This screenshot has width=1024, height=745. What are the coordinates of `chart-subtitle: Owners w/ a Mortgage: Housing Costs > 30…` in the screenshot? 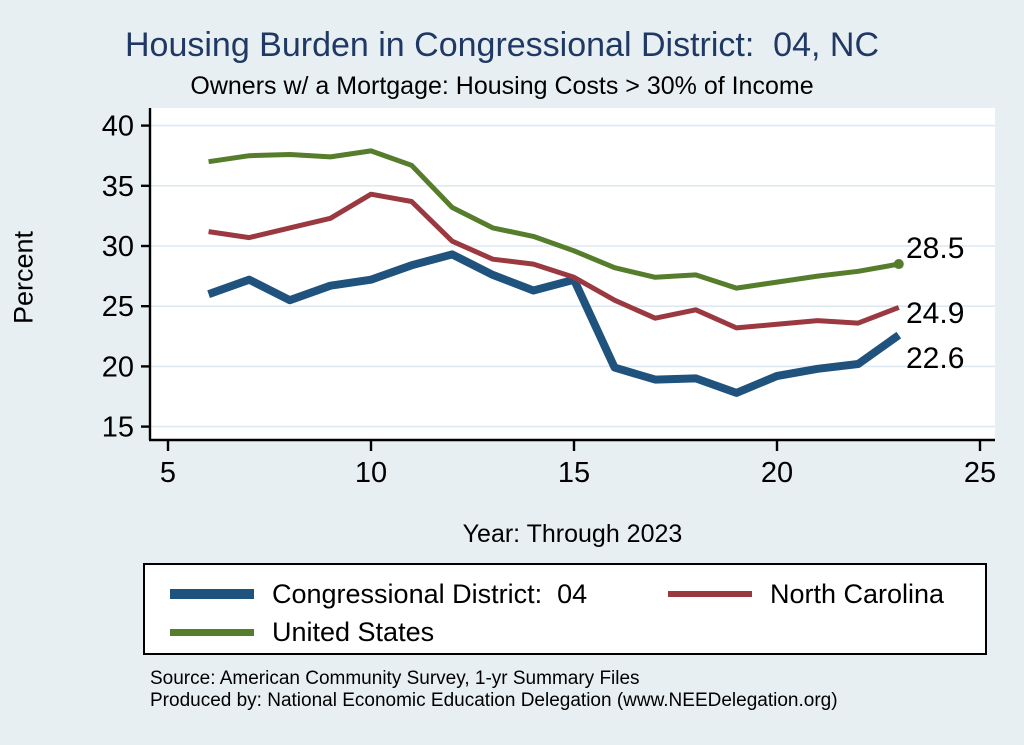 It's located at (502, 86).